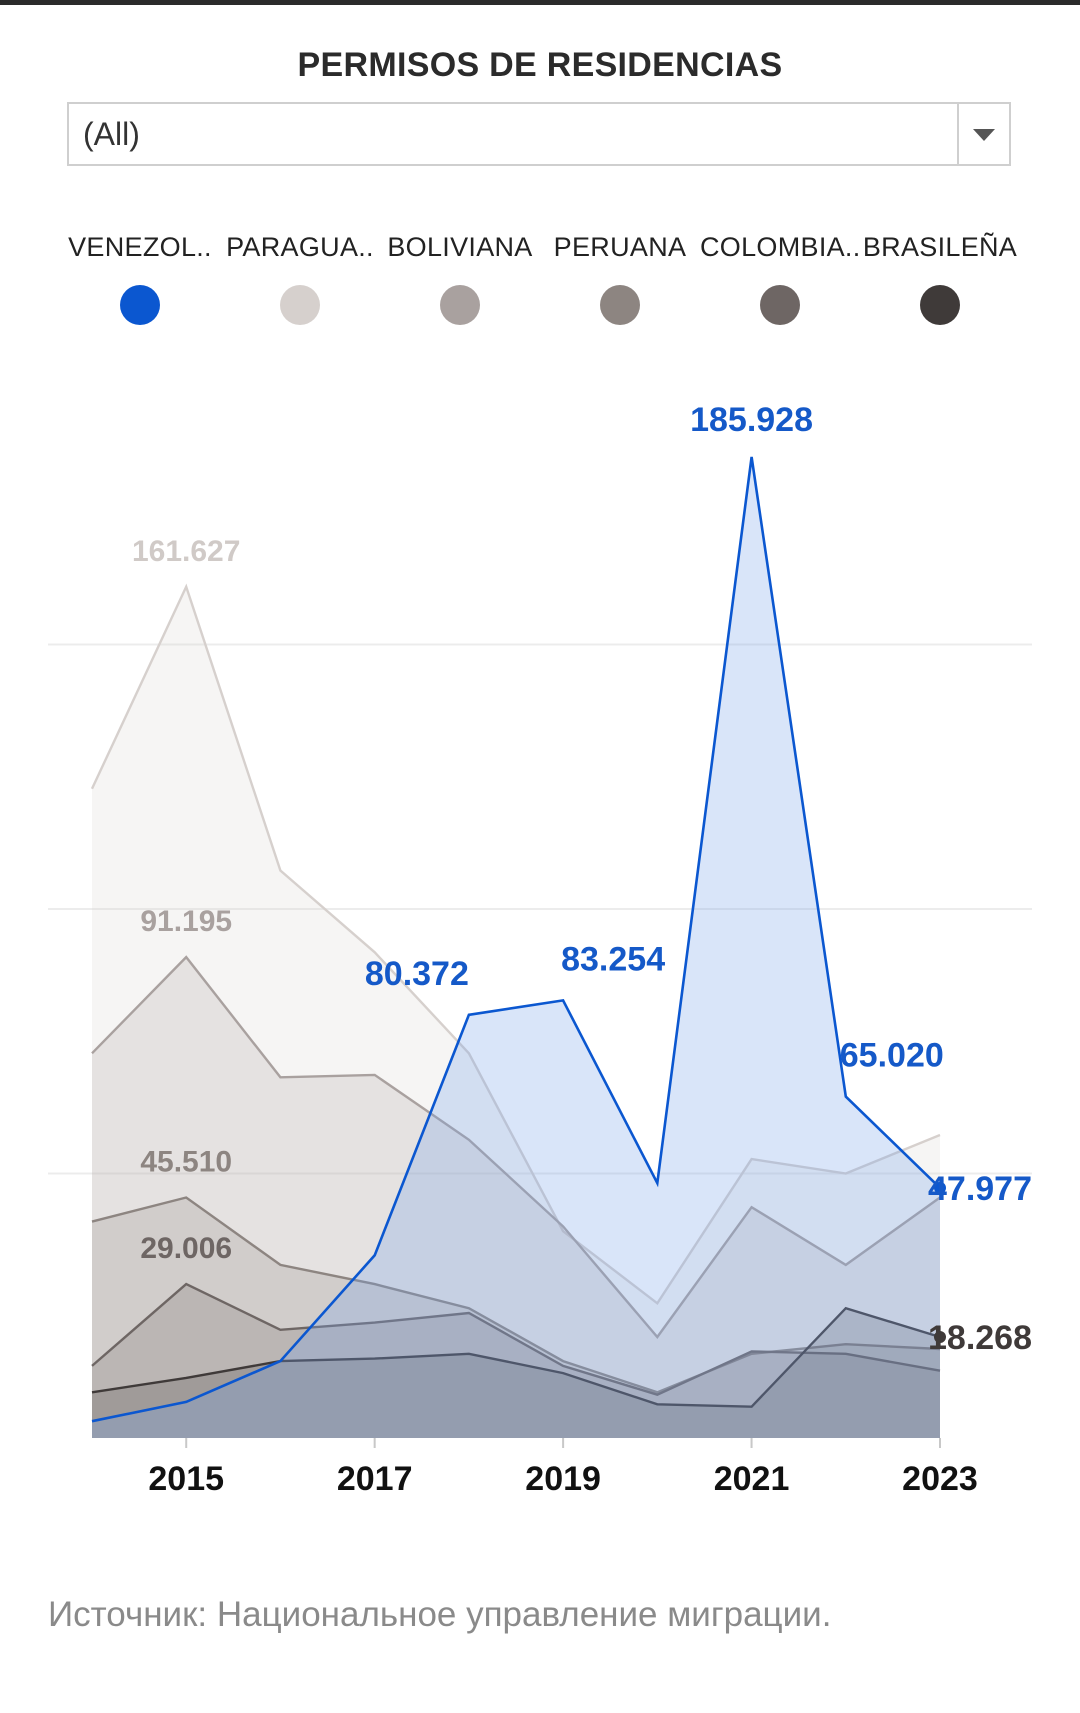 The image size is (1080, 1713). What do you see at coordinates (186, 921) in the screenshot?
I see `data-label: 91.195` at bounding box center [186, 921].